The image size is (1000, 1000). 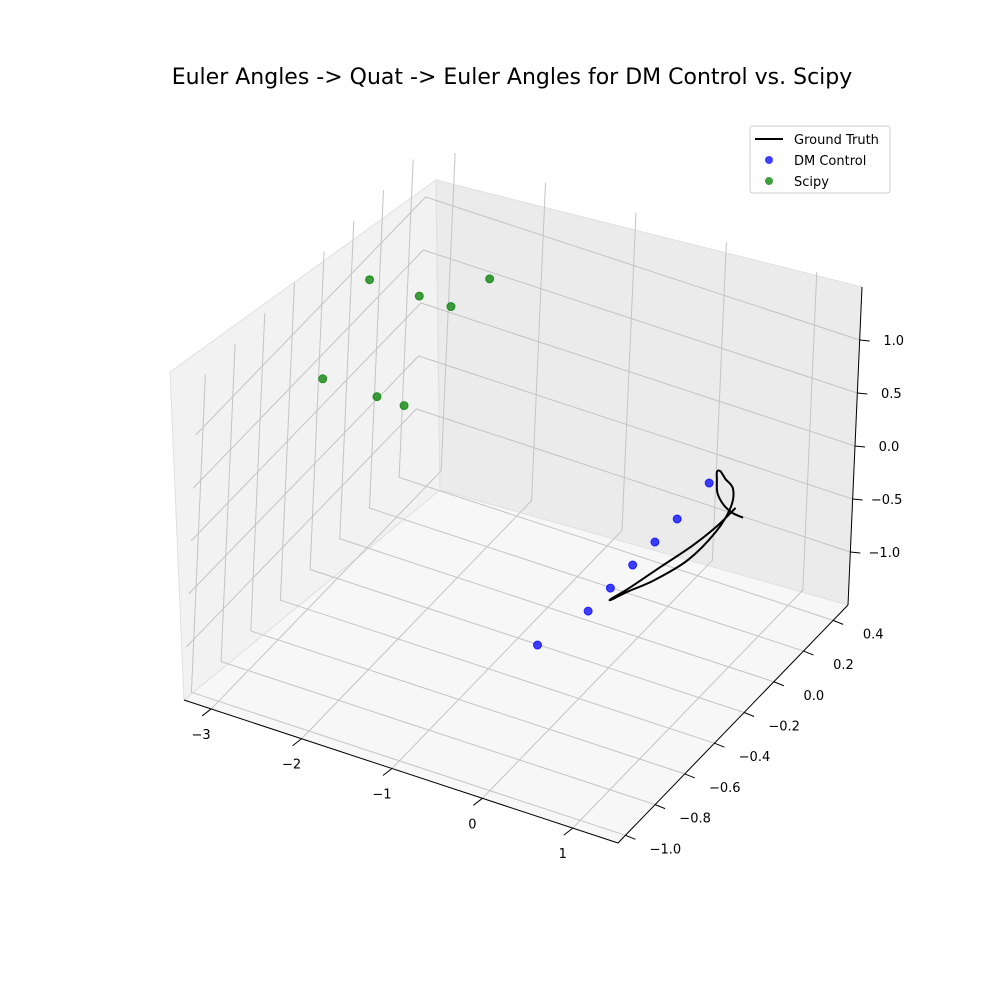 I want to click on ground-truth-line, so click(x=676, y=535).